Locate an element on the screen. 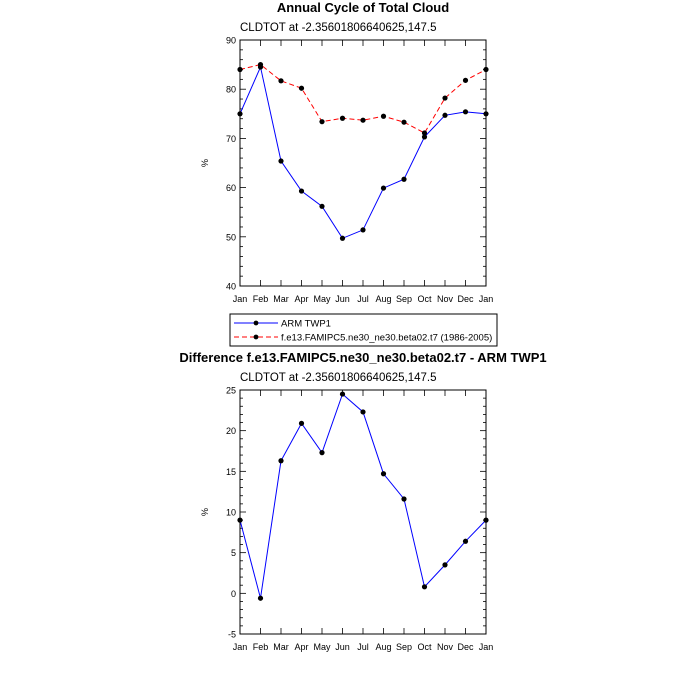 The width and height of the screenshot is (700, 700). y-tick-label: 25 is located at coordinates (231, 391).